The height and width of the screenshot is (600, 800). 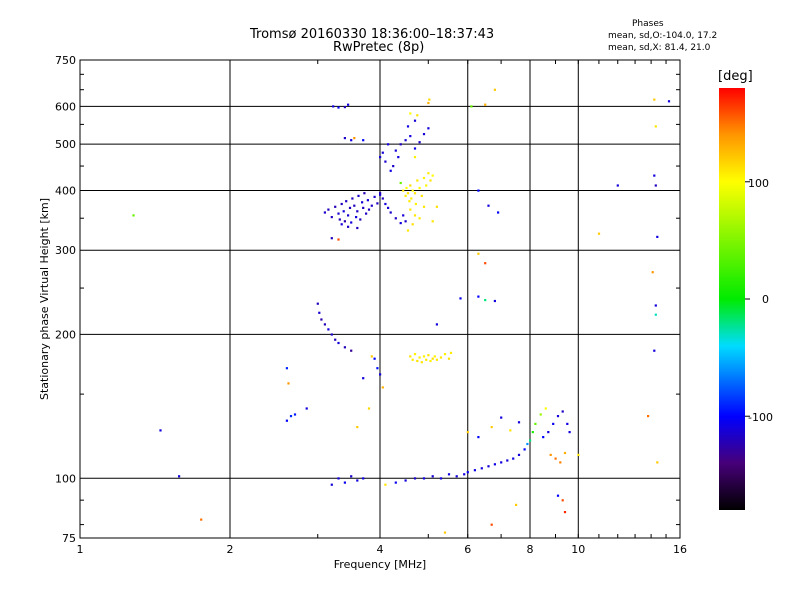 I want to click on colorbar-tick-label: 100, so click(x=758, y=183).